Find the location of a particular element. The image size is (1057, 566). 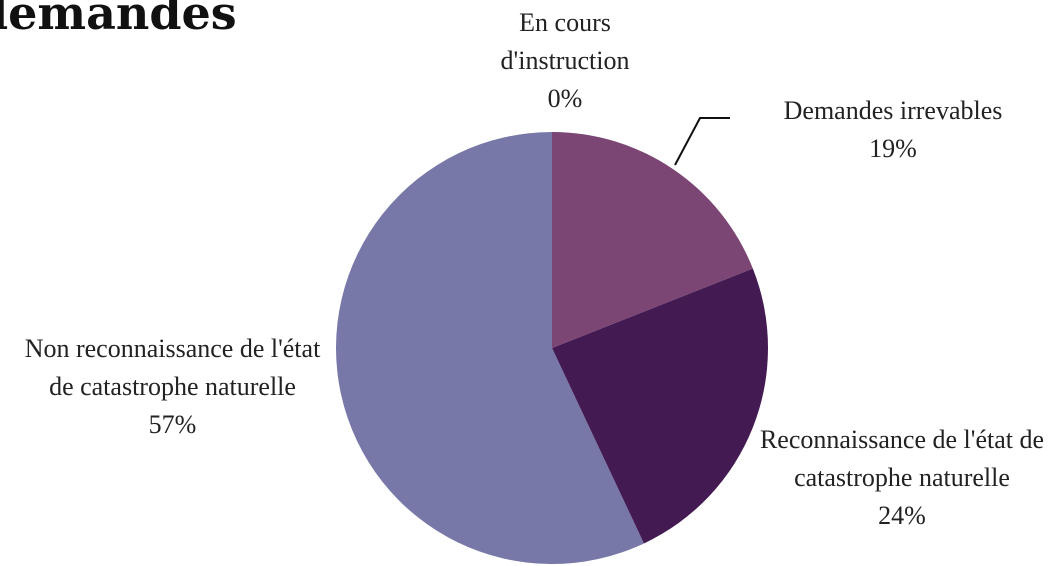

value-label: 24% is located at coordinates (902, 515).